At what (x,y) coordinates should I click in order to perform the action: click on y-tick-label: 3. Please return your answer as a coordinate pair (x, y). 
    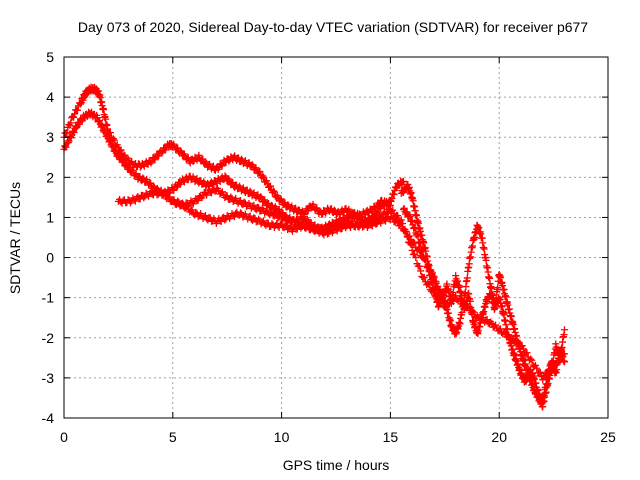
    Looking at the image, I should click on (50, 137).